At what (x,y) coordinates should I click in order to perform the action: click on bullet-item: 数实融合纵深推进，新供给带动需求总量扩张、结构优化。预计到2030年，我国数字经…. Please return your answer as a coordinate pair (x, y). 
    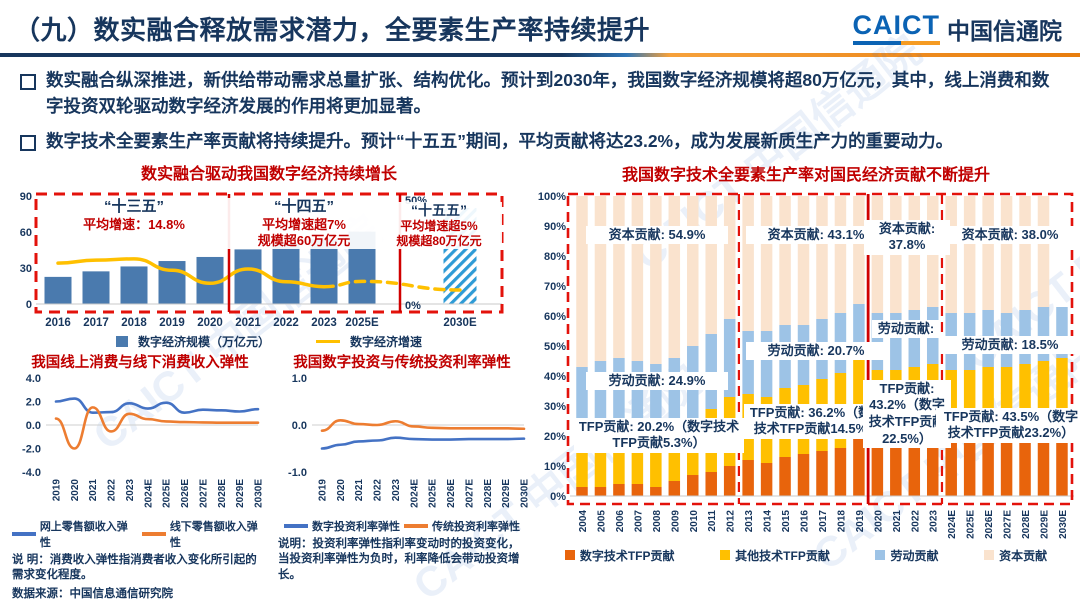
    Looking at the image, I should click on (539, 93).